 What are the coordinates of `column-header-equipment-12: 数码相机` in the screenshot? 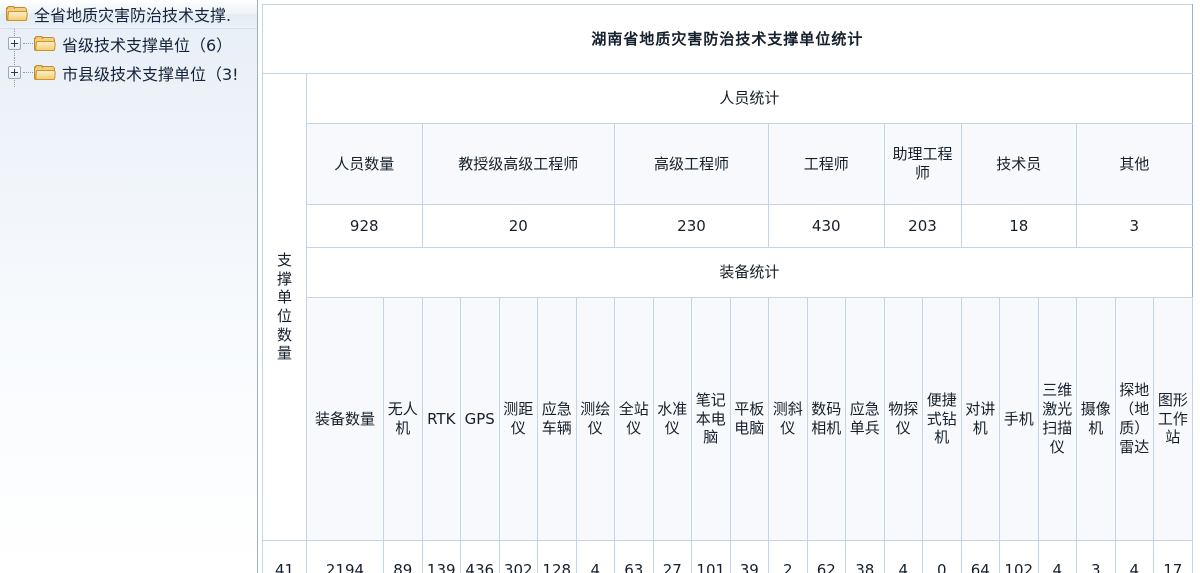 It's located at (826, 419).